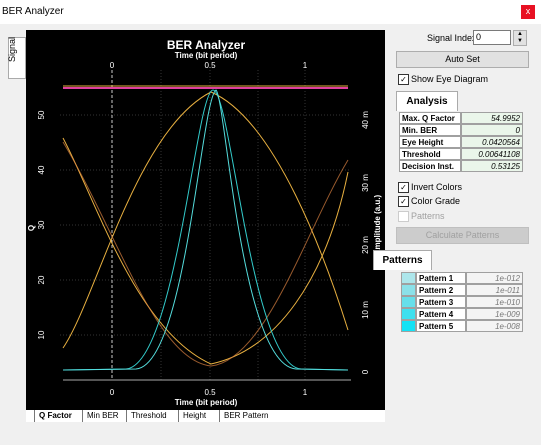 This screenshot has width=541, height=445. Describe the element at coordinates (441, 326) in the screenshot. I see `cell-label: Pattern 5` at that location.